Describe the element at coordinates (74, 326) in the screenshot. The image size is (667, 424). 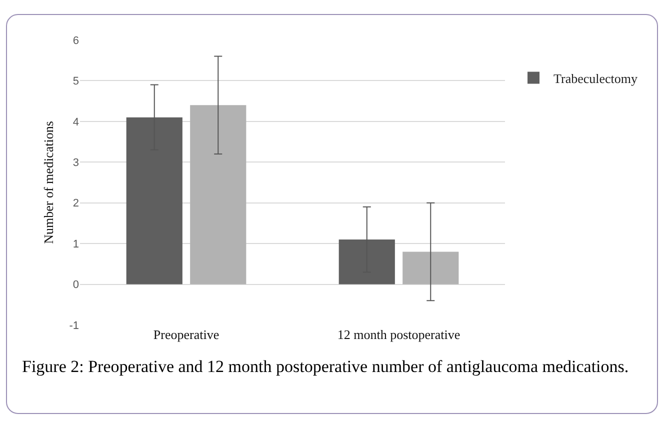
I see `y-tick-label: -1` at that location.